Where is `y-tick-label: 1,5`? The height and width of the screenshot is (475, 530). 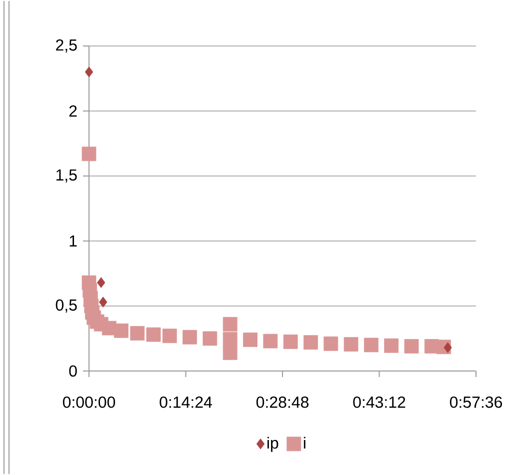 y-tick-label: 1,5 is located at coordinates (66, 176).